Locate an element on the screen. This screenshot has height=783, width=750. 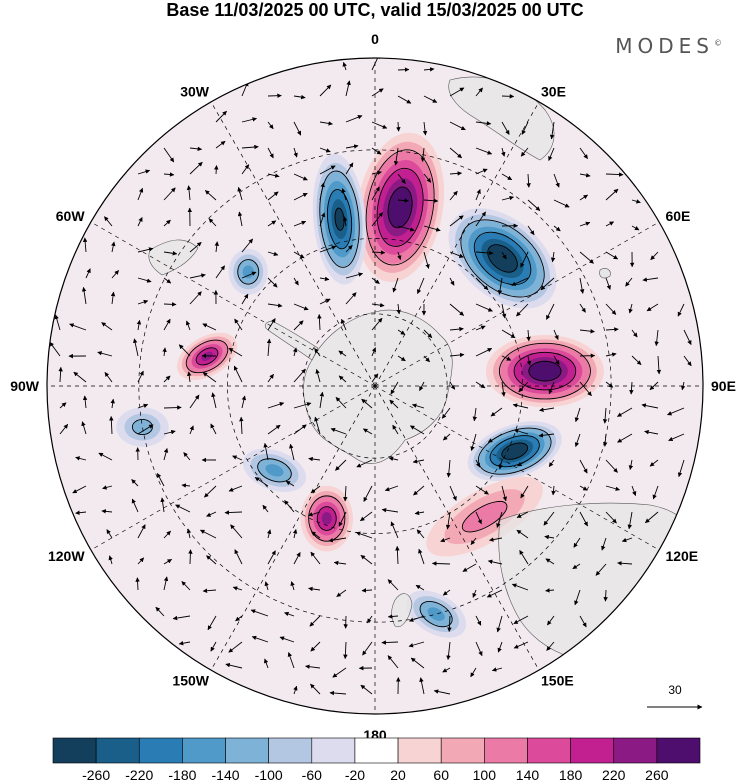
logo-text: MODES is located at coordinates (664, 46).